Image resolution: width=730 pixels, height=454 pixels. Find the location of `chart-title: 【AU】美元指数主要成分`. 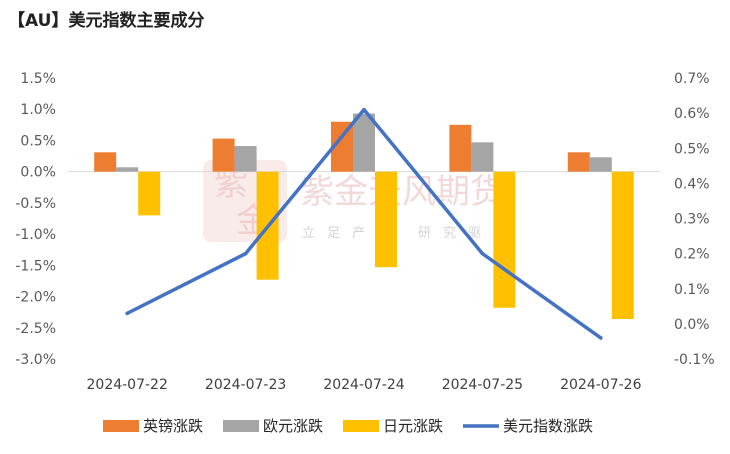

chart-title: 【AU】美元指数主要成分 is located at coordinates (106, 21).